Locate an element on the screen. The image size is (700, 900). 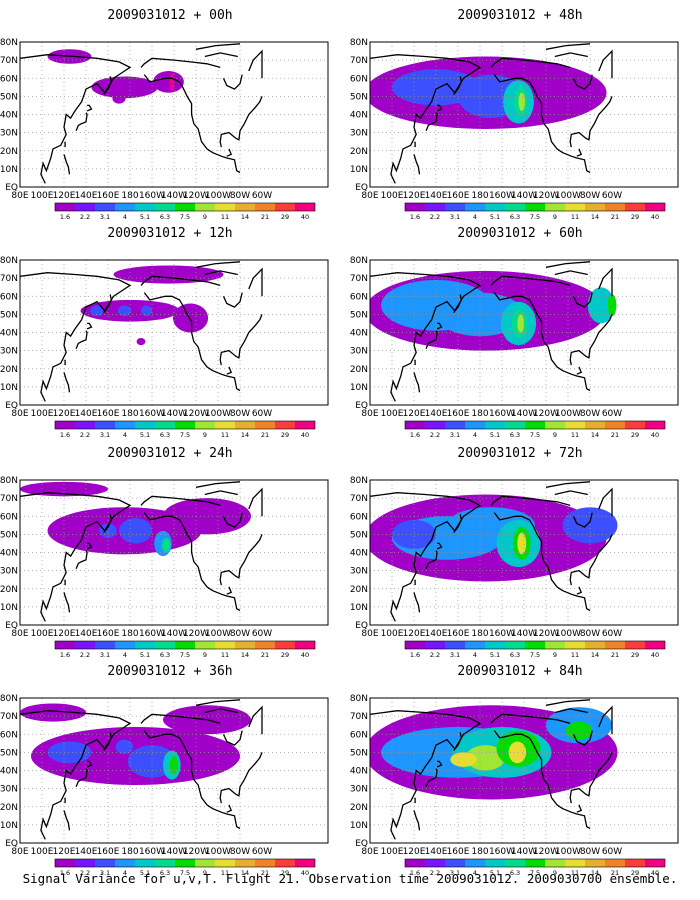
lat-tick-label: 60N is located at coordinates (359, 79).